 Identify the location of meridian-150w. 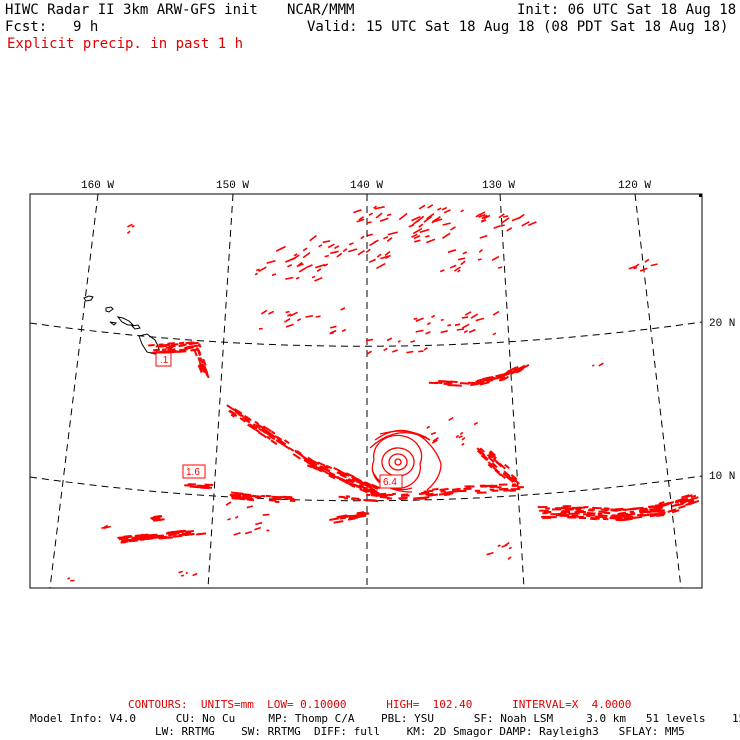
(220, 391).